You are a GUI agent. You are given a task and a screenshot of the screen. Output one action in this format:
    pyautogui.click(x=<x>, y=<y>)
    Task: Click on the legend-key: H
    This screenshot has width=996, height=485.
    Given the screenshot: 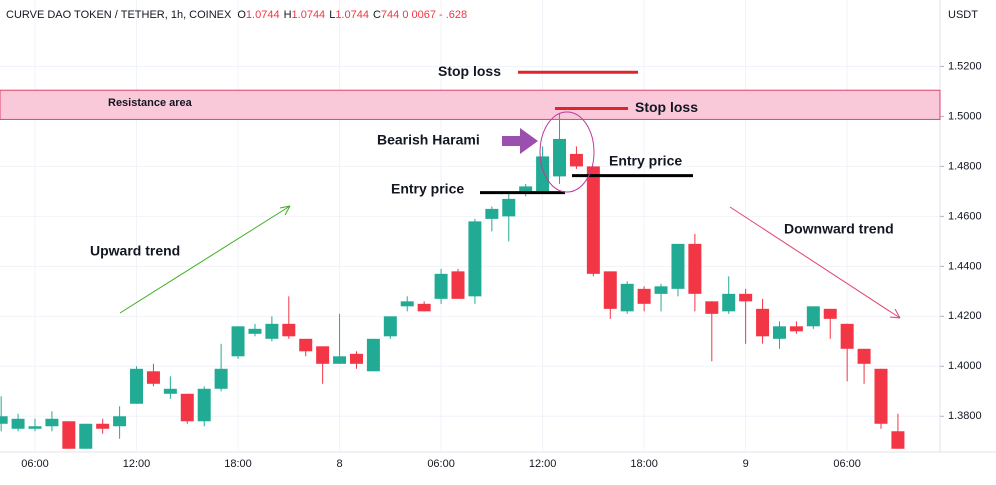 What is the action you would take?
    pyautogui.click(x=288, y=15)
    